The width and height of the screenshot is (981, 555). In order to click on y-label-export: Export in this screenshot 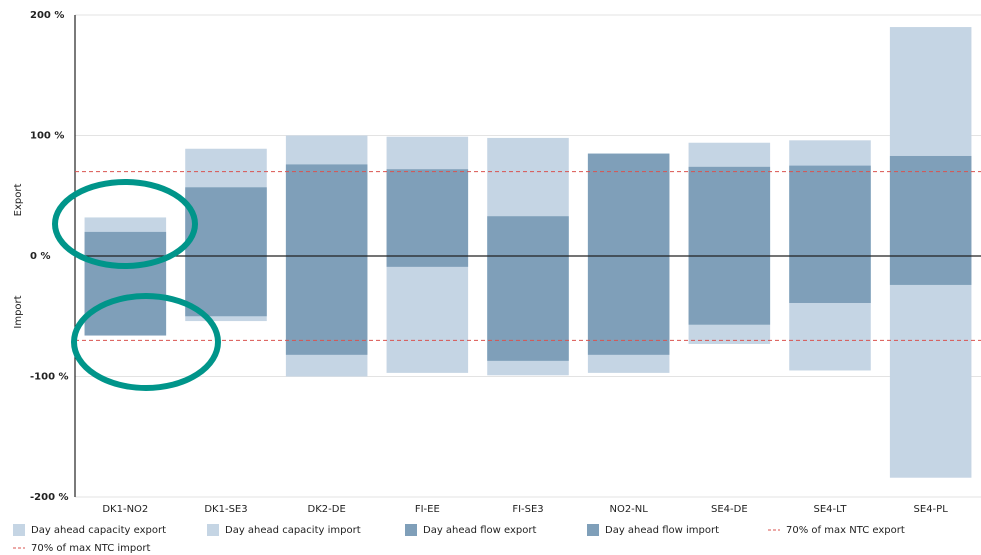, I will do `click(18, 200)`.